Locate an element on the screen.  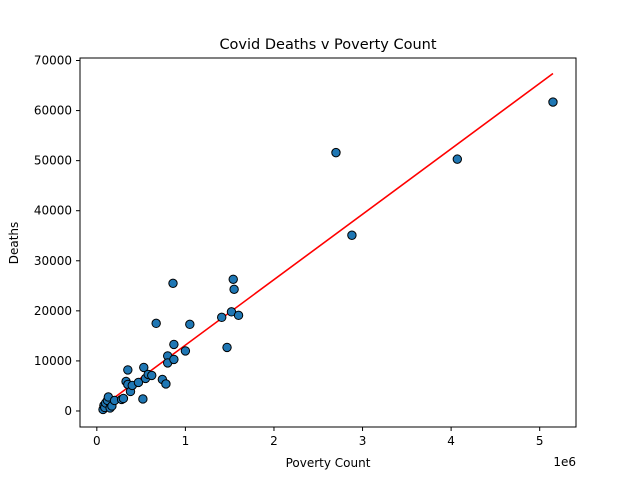
y-axis-label: Deaths is located at coordinates (14, 243).